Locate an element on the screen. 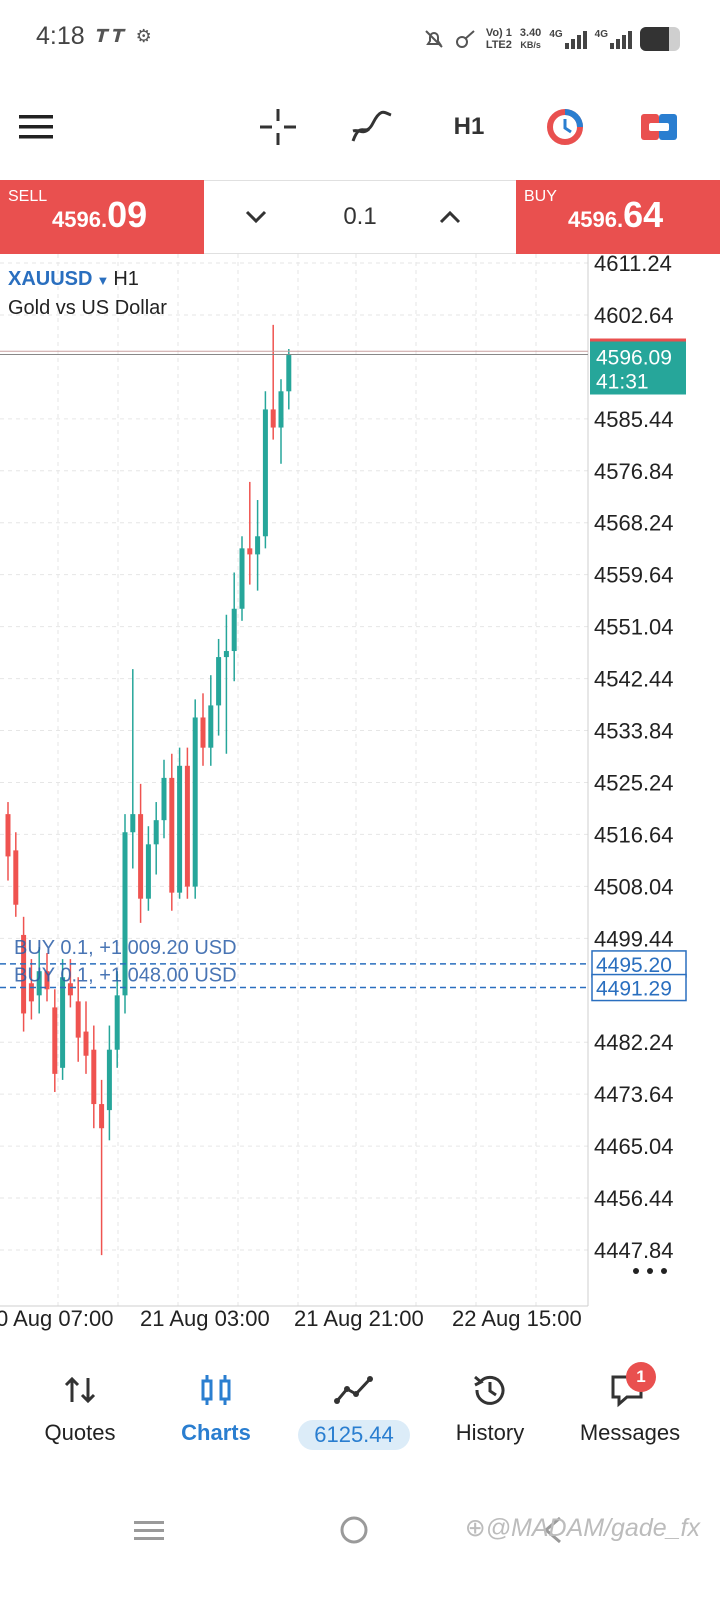  sell-label: SELL is located at coordinates (28, 196).